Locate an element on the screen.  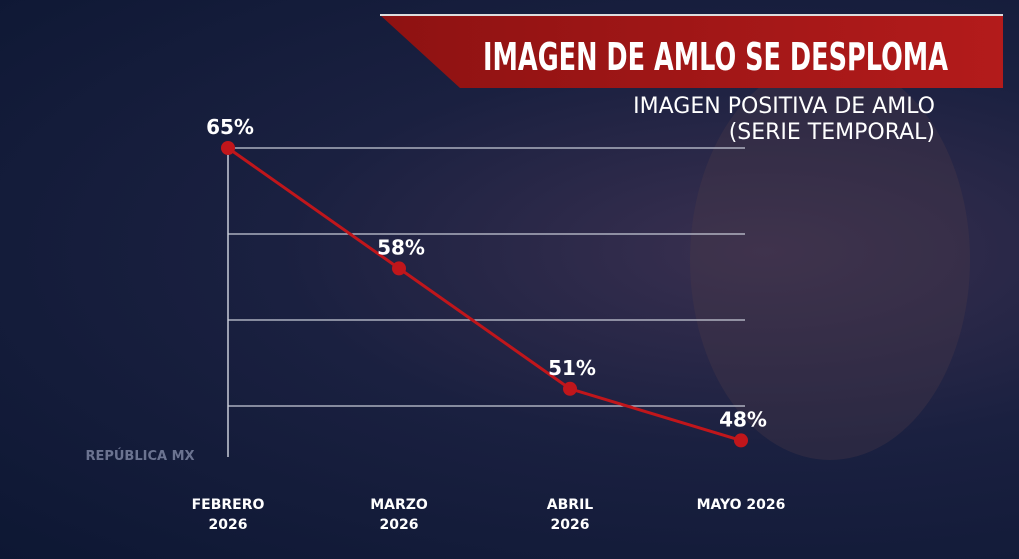
data-label: 51% is located at coordinates (572, 368).